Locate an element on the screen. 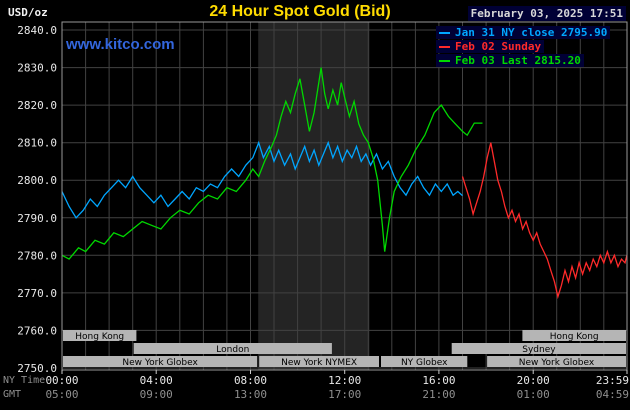 This screenshot has height=410, width=630. y-tick-label: 2810.0 is located at coordinates (37, 143).